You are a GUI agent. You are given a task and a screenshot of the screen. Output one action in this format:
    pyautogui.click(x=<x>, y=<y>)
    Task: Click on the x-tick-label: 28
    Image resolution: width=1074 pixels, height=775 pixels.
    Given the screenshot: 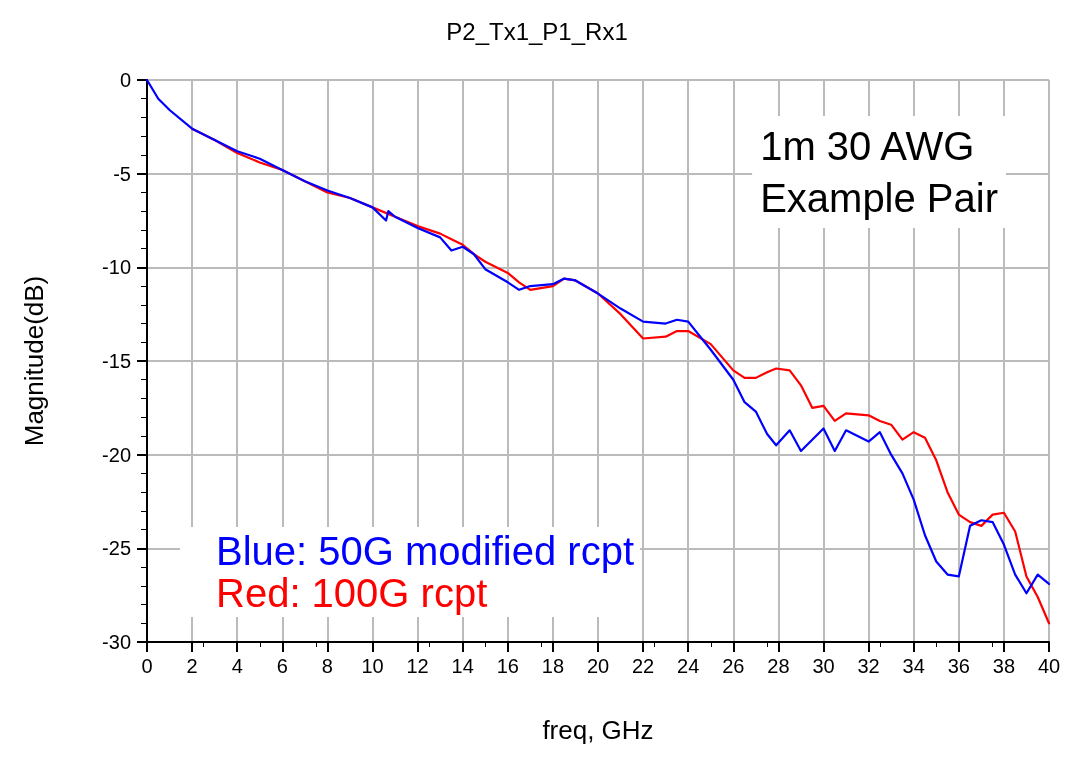 What is the action you would take?
    pyautogui.click(x=778, y=666)
    